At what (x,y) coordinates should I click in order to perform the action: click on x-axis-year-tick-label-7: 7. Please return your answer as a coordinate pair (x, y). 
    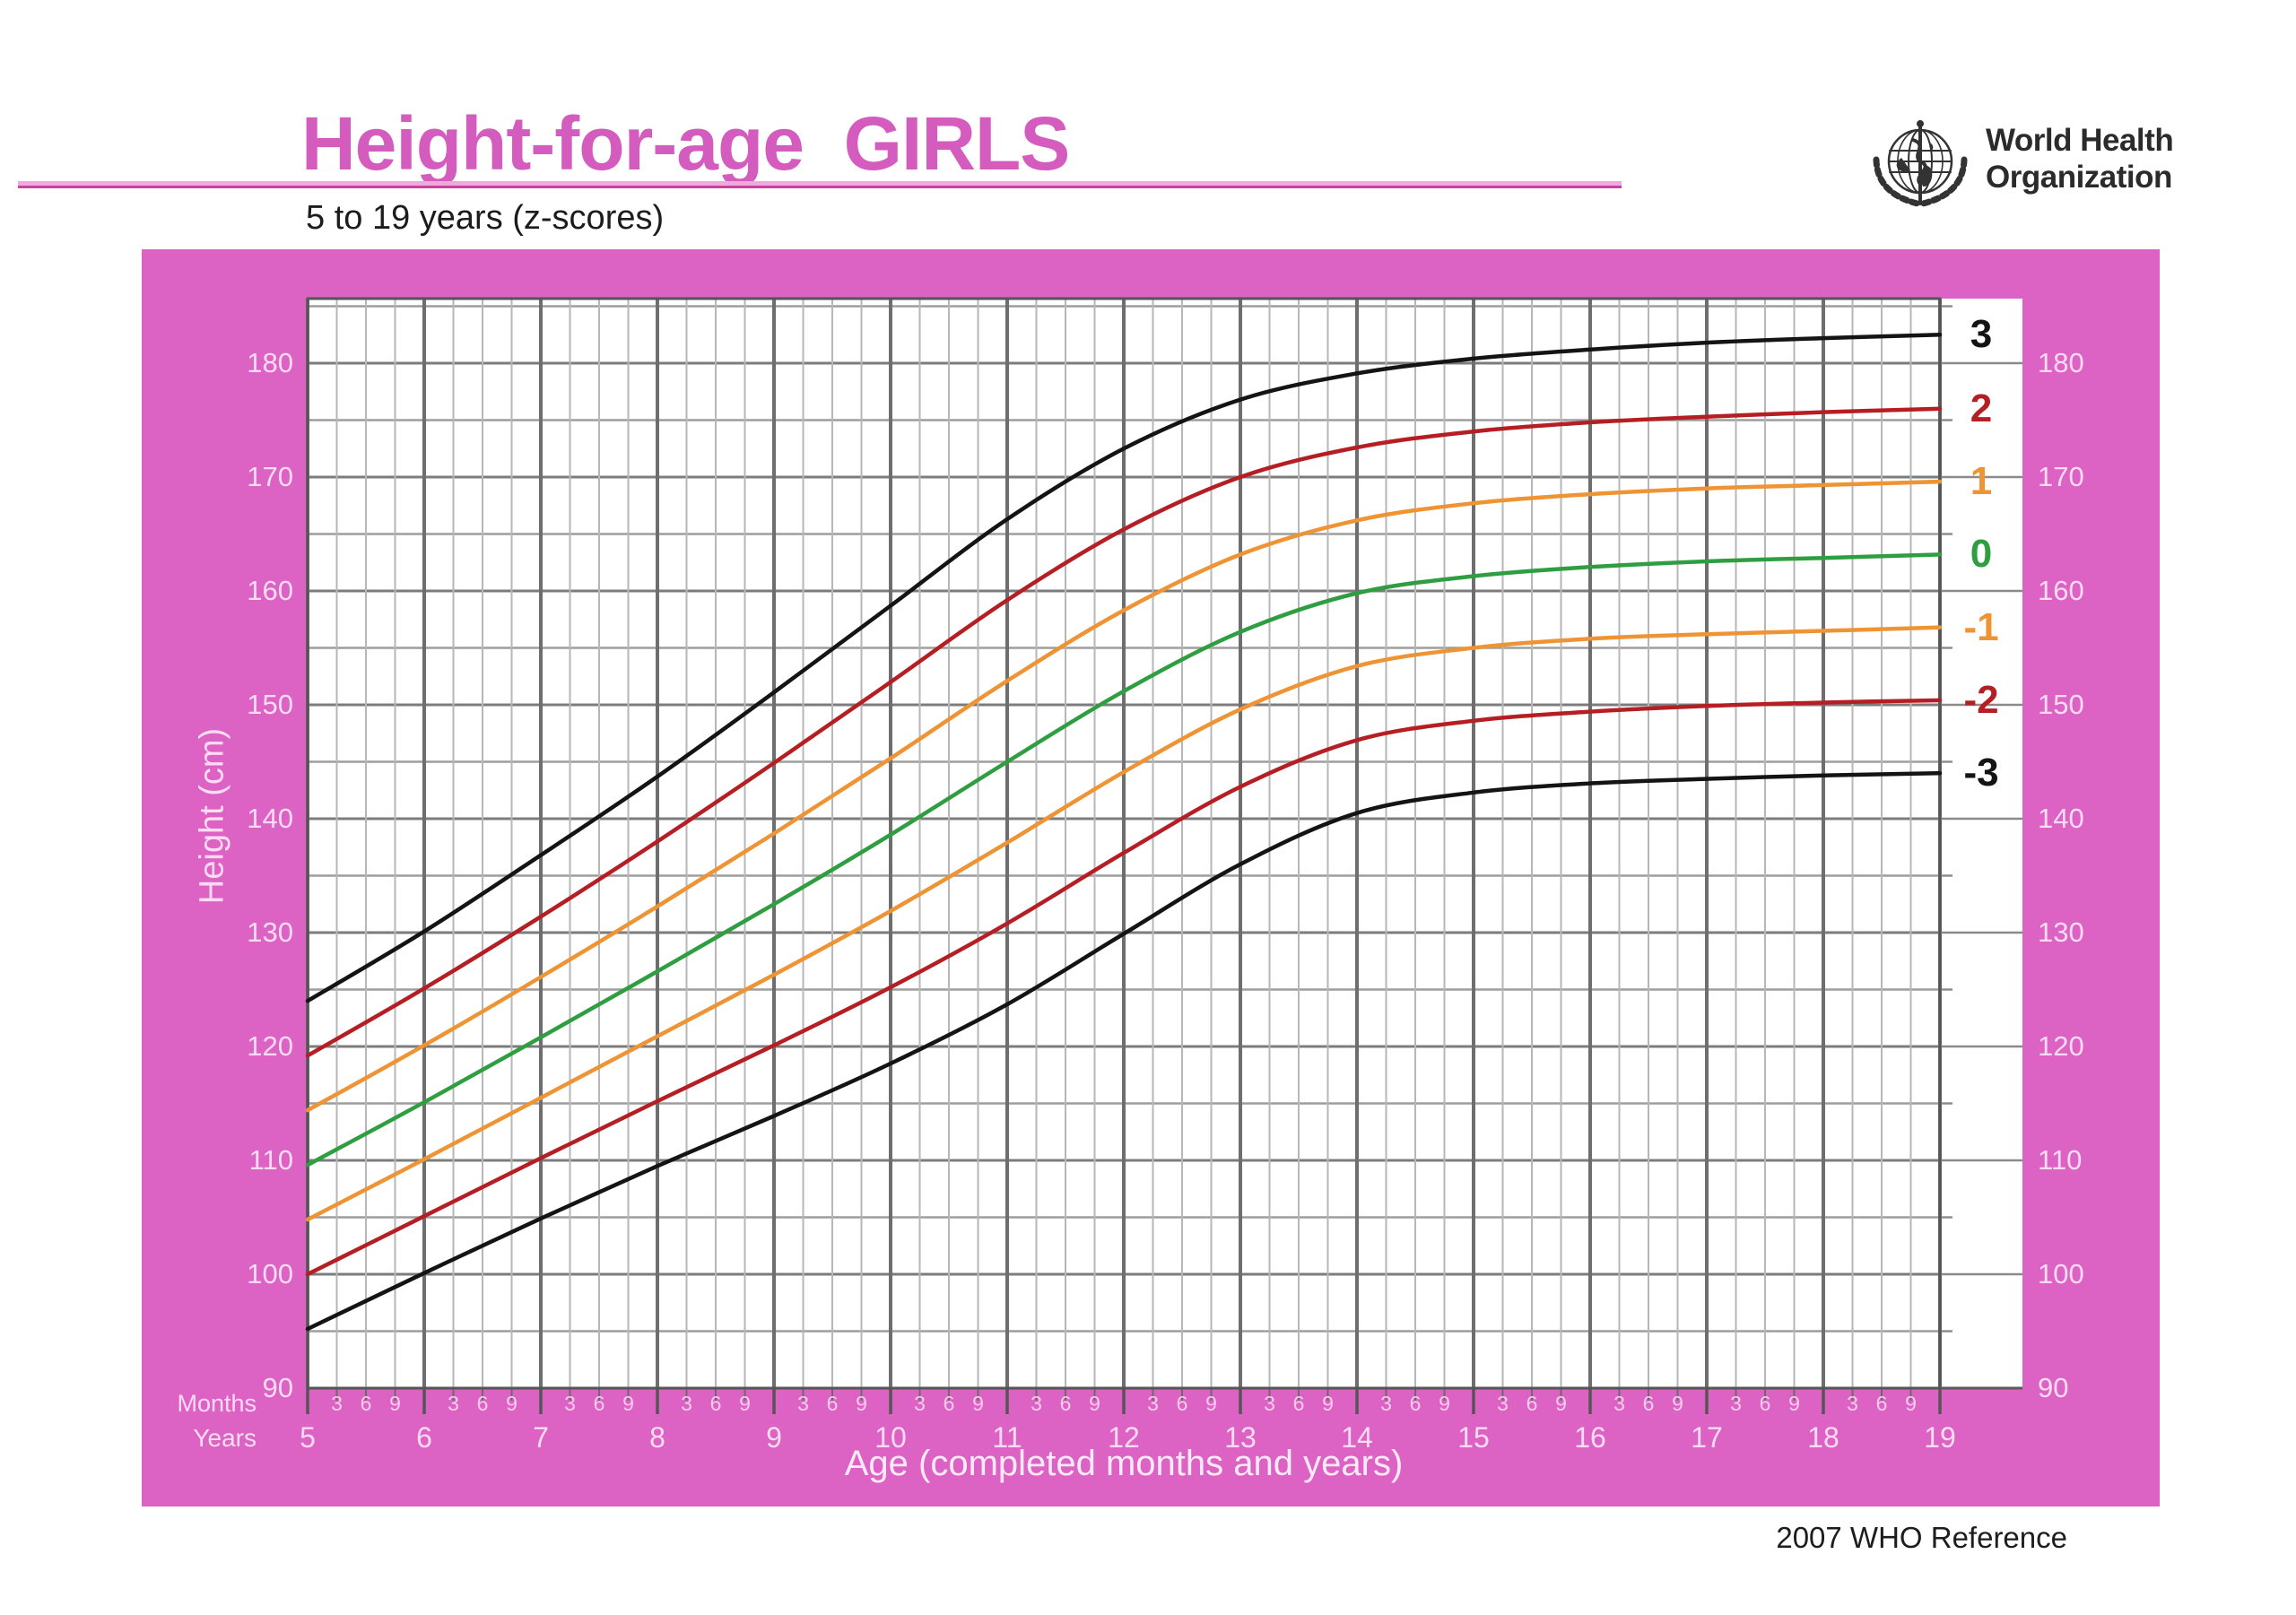
    Looking at the image, I should click on (541, 1437).